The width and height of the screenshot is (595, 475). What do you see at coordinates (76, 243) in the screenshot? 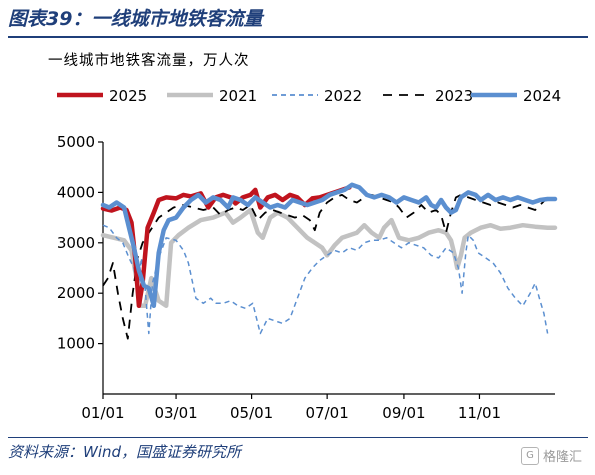
I see `y-tick-label: 3000` at bounding box center [76, 243].